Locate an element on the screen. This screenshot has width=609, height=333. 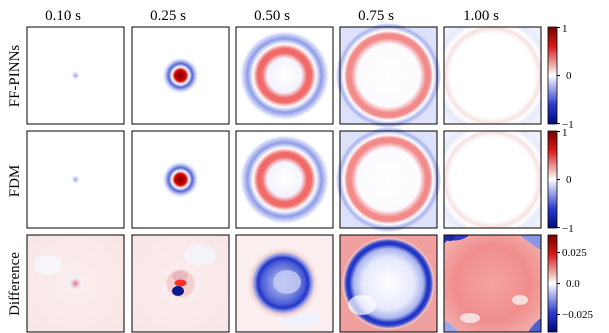
column-title-1: 0.25 s is located at coordinates (168, 16).